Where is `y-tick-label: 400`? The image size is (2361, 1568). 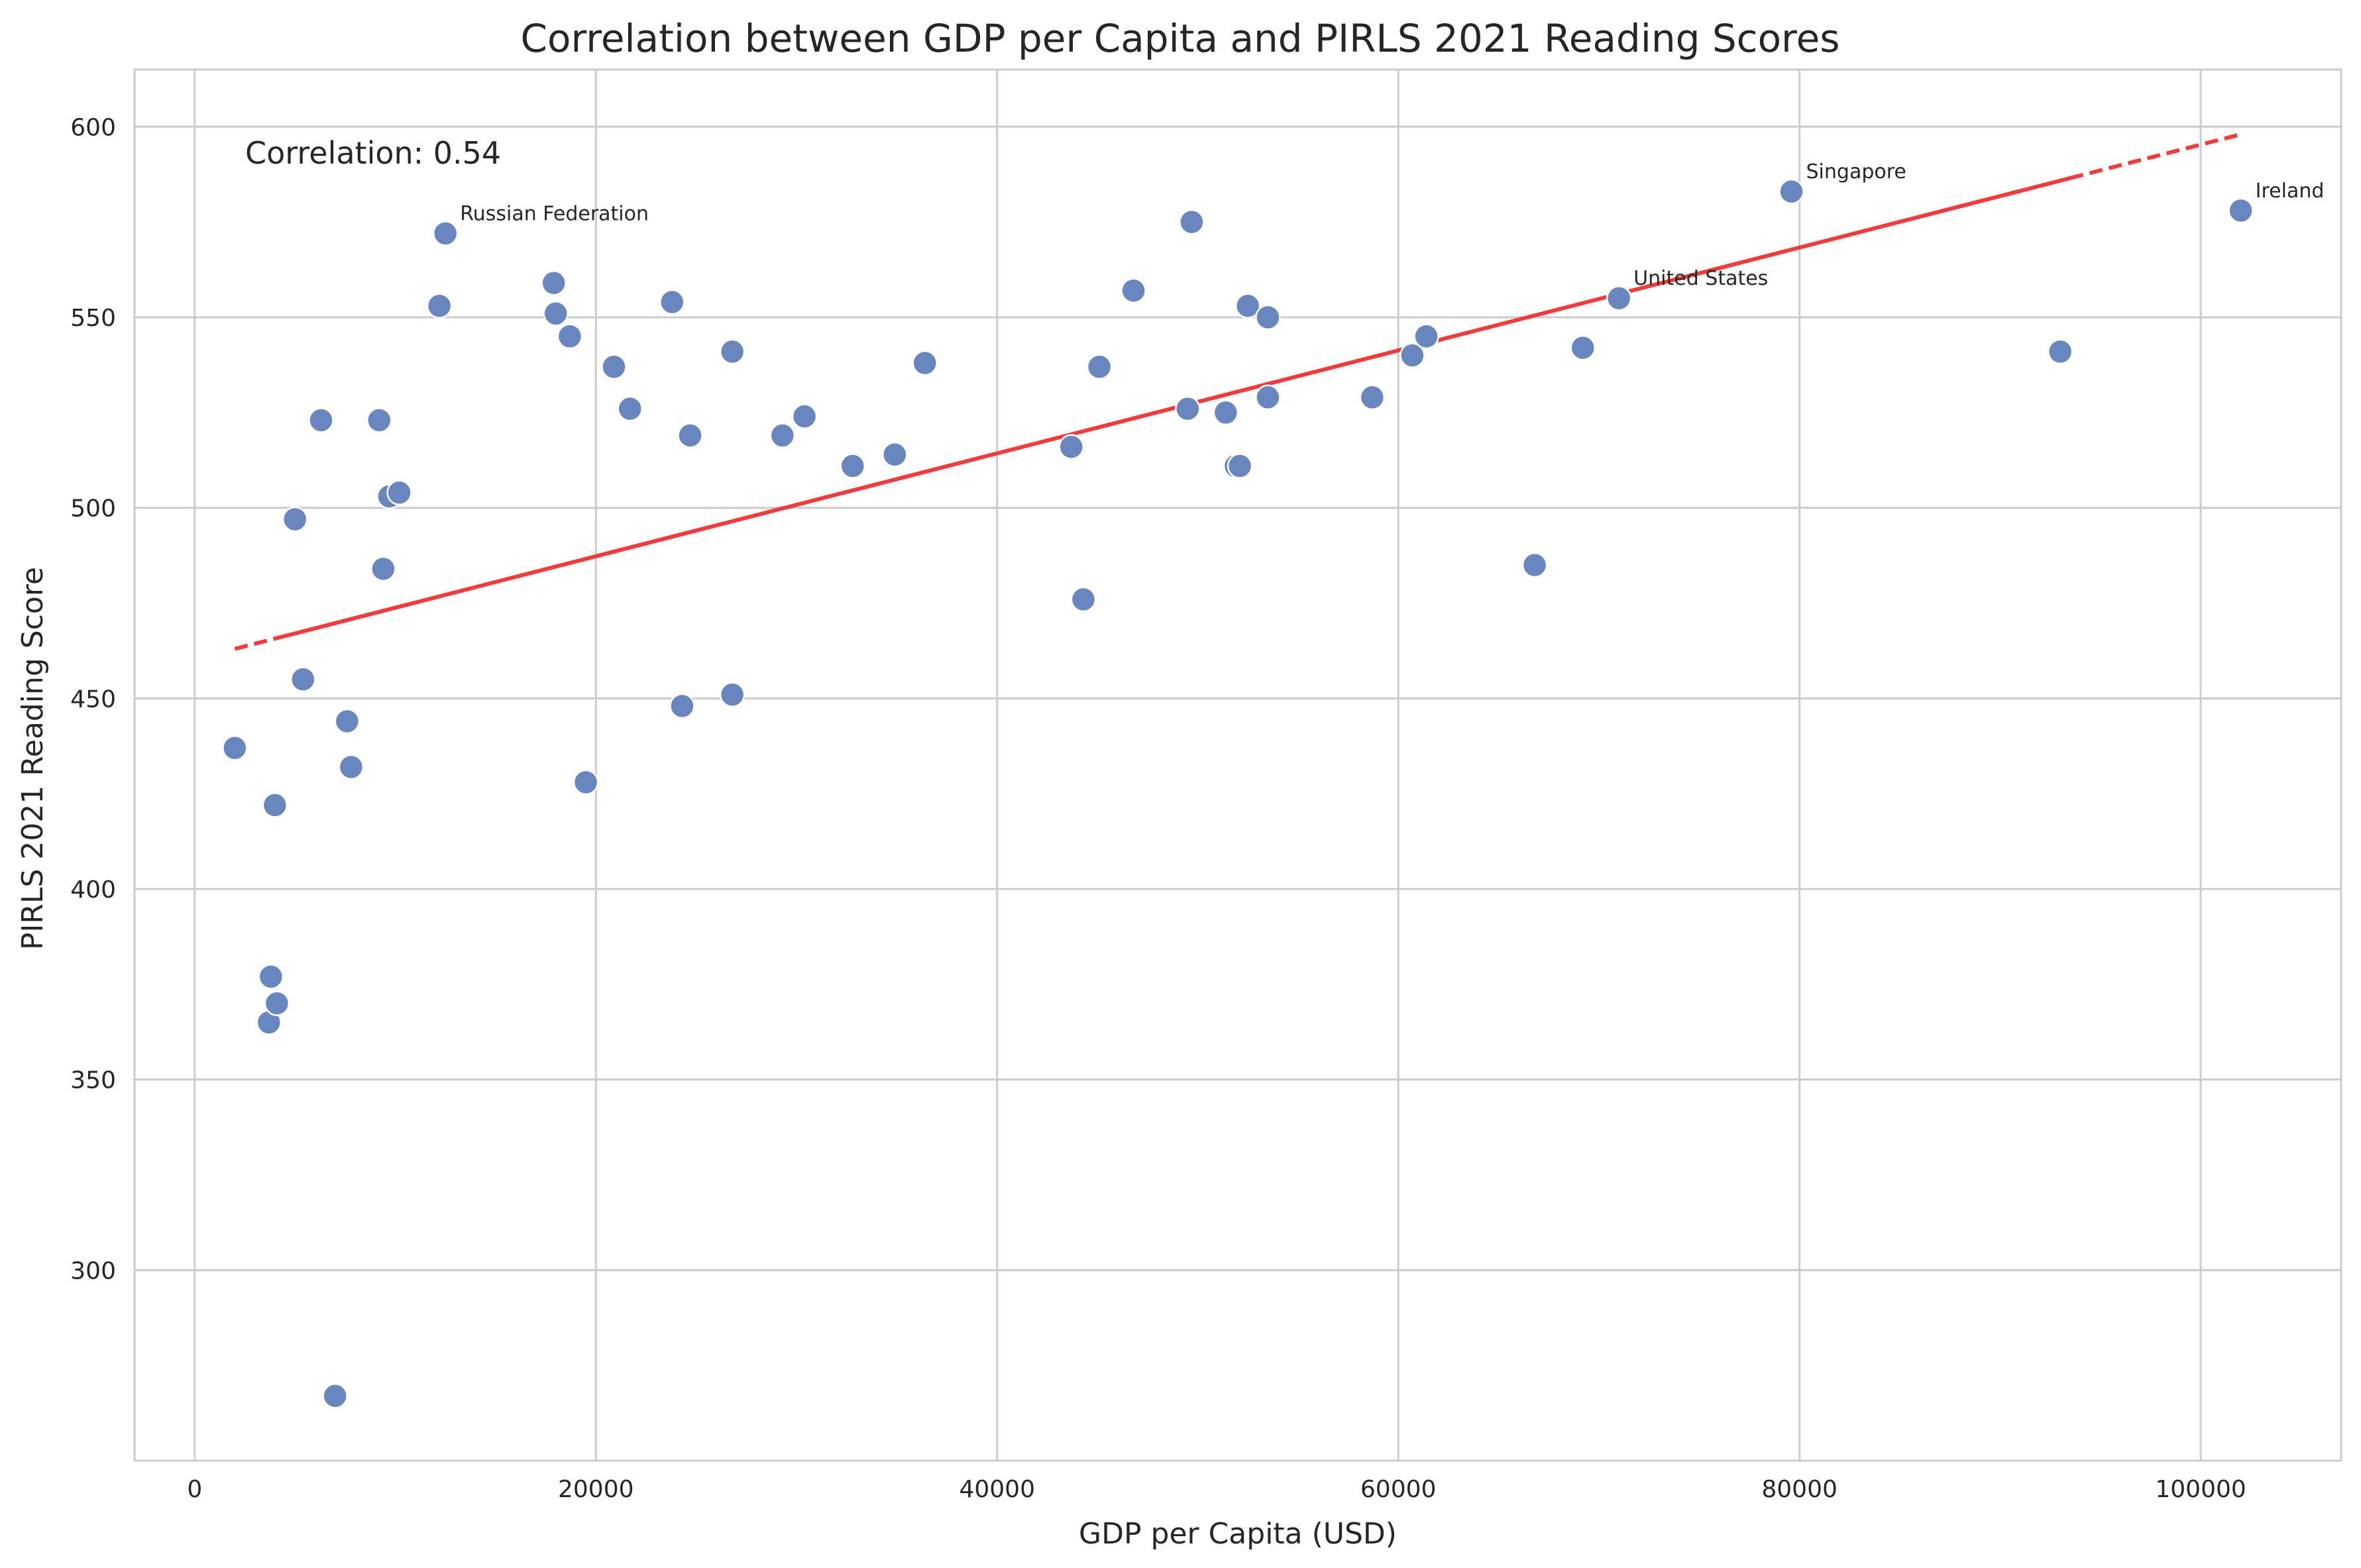
y-tick-label: 400 is located at coordinates (93, 890).